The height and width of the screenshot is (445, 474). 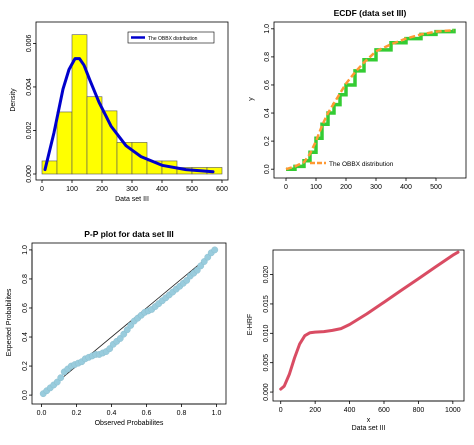 What do you see at coordinates (453, 410) in the screenshot?
I see `hrf-x-tick-label: 1000` at bounding box center [453, 410].